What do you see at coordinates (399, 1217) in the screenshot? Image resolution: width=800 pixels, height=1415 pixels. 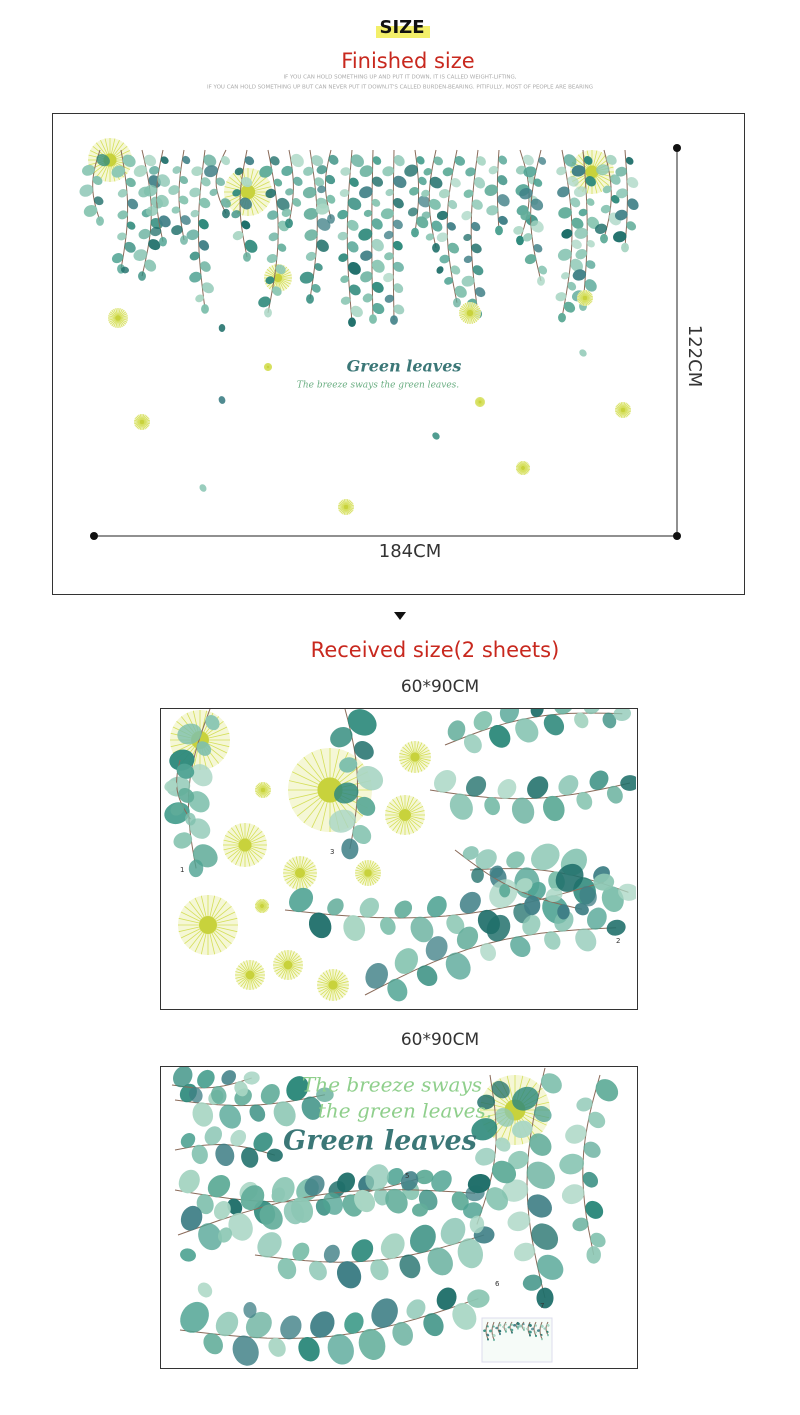 I see `sheet-frame` at bounding box center [399, 1217].